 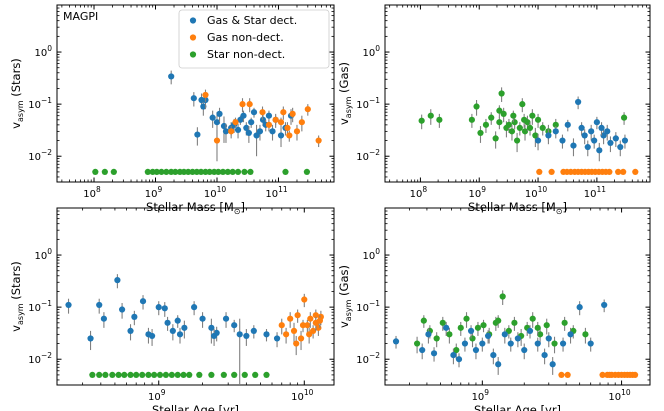 What do you see at coordinates (344, 282) in the screenshot?
I see `y-axis-label-rest: (Gas)` at bounding box center [344, 282].